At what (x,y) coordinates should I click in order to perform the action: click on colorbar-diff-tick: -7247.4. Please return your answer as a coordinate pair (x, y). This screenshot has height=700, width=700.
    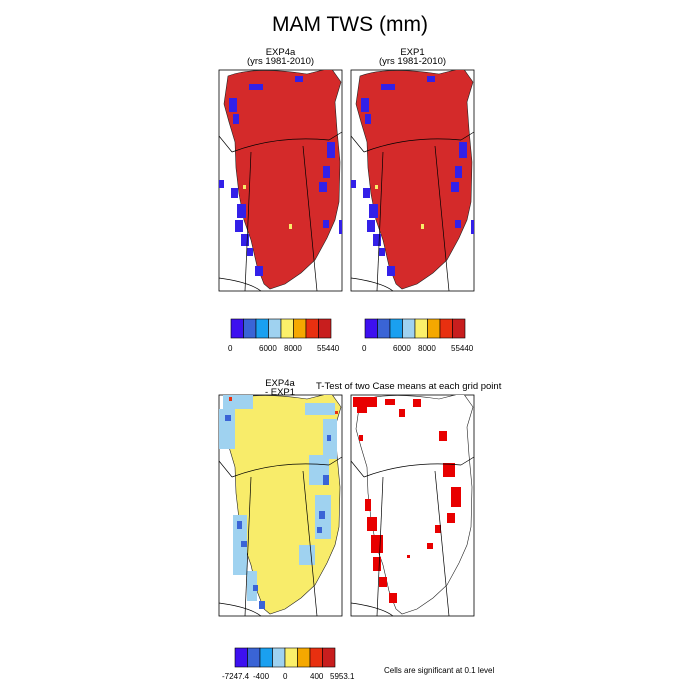
    Looking at the image, I should click on (236, 676).